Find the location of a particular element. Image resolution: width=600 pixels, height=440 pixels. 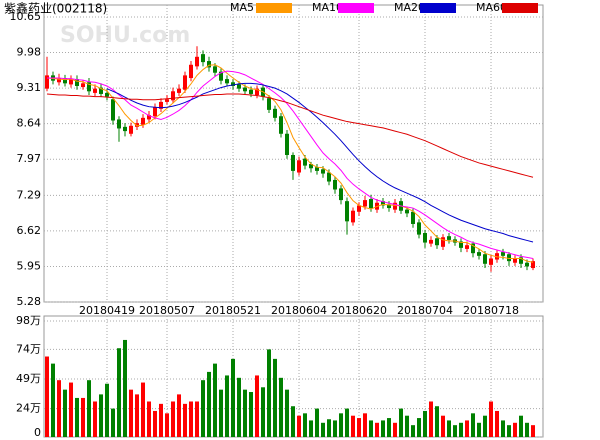

volume-tick-label: 74万 is located at coordinates (28, 348).